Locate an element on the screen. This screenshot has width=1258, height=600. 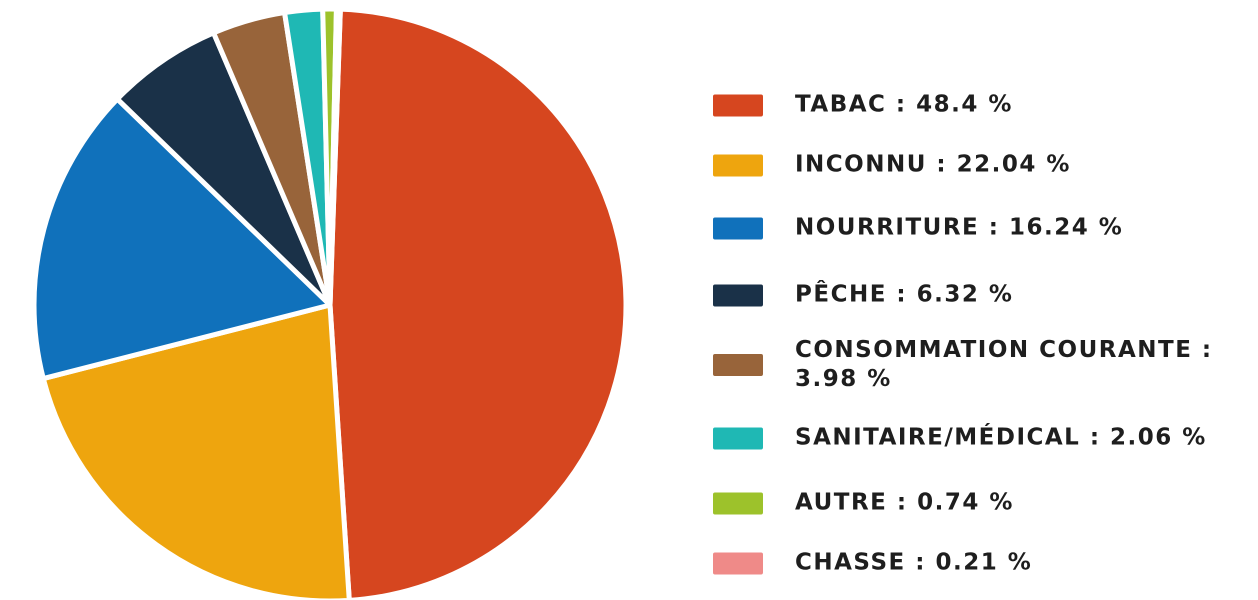
legend-item: PÊCHE : 6.32 % is located at coordinates (974, 295).